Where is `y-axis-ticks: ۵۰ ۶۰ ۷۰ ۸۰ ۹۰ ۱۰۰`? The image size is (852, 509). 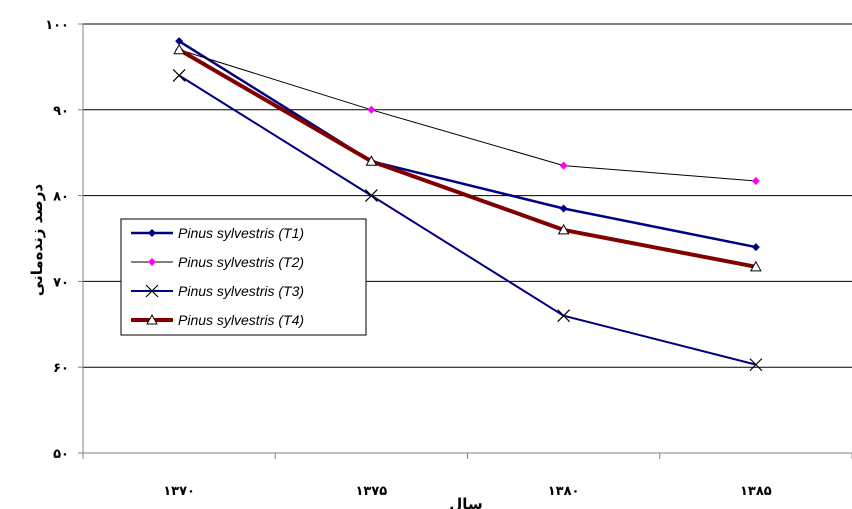
y-axis-ticks: ۵۰ ۶۰ ۷۰ ۸۰ ۹۰ ۱۰۰ is located at coordinates (64, 240).